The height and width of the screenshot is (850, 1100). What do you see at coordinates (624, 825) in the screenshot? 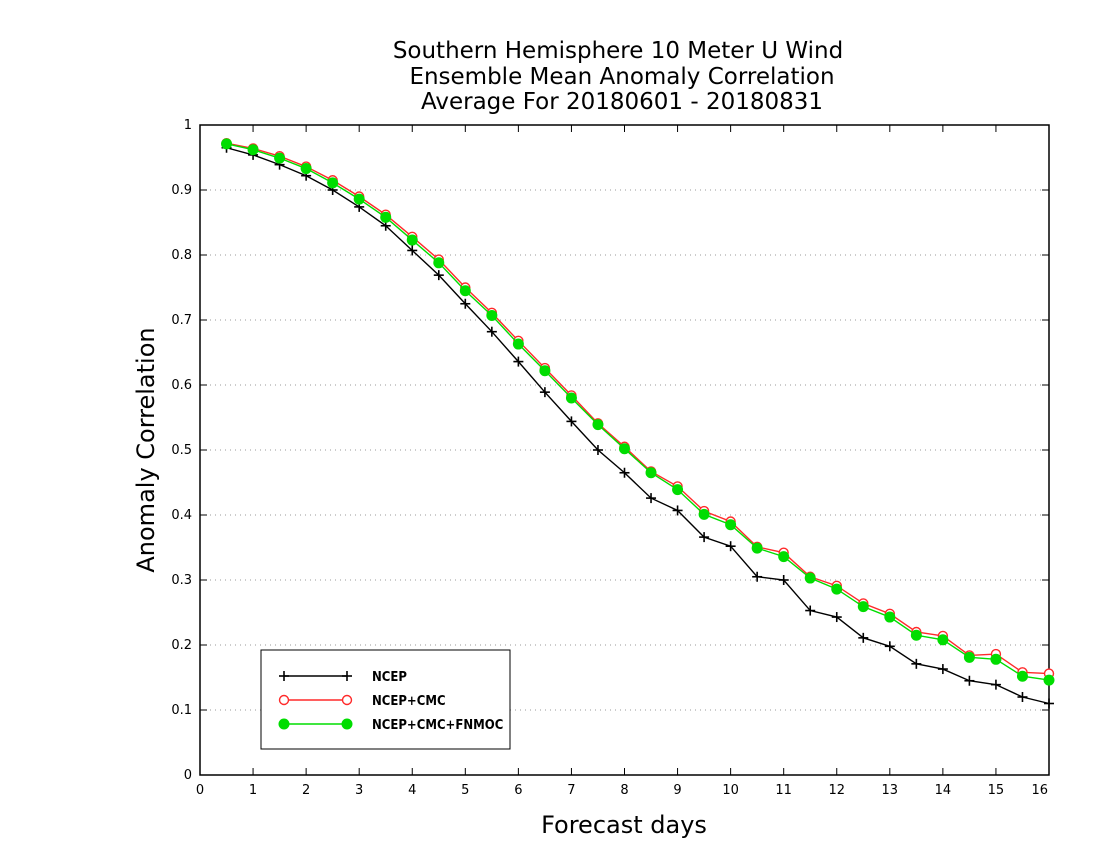
I see `x-axis-label: Forecast days` at bounding box center [624, 825].